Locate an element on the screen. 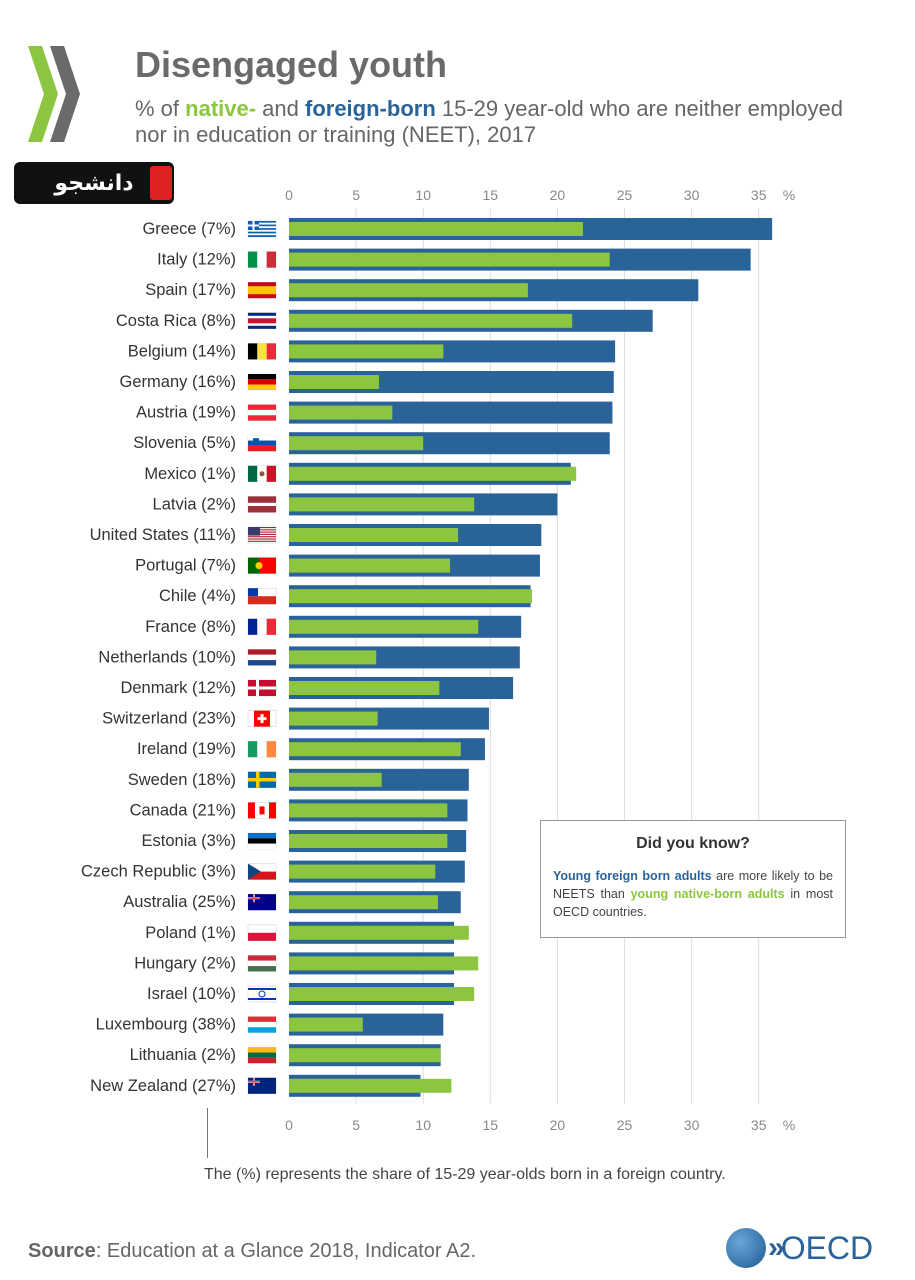  category-label: Austria (19%) is located at coordinates (186, 413).